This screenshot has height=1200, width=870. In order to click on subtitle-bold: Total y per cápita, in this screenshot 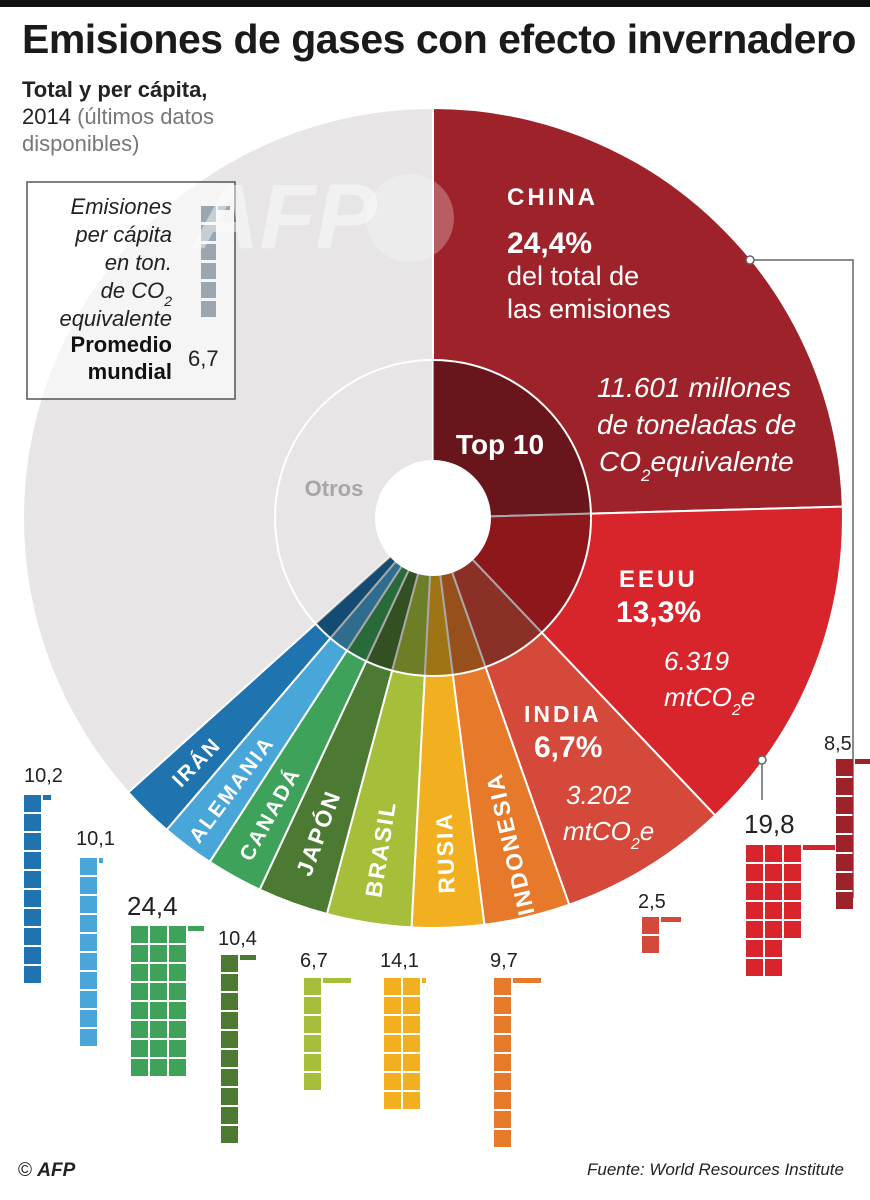, I will do `click(115, 89)`.